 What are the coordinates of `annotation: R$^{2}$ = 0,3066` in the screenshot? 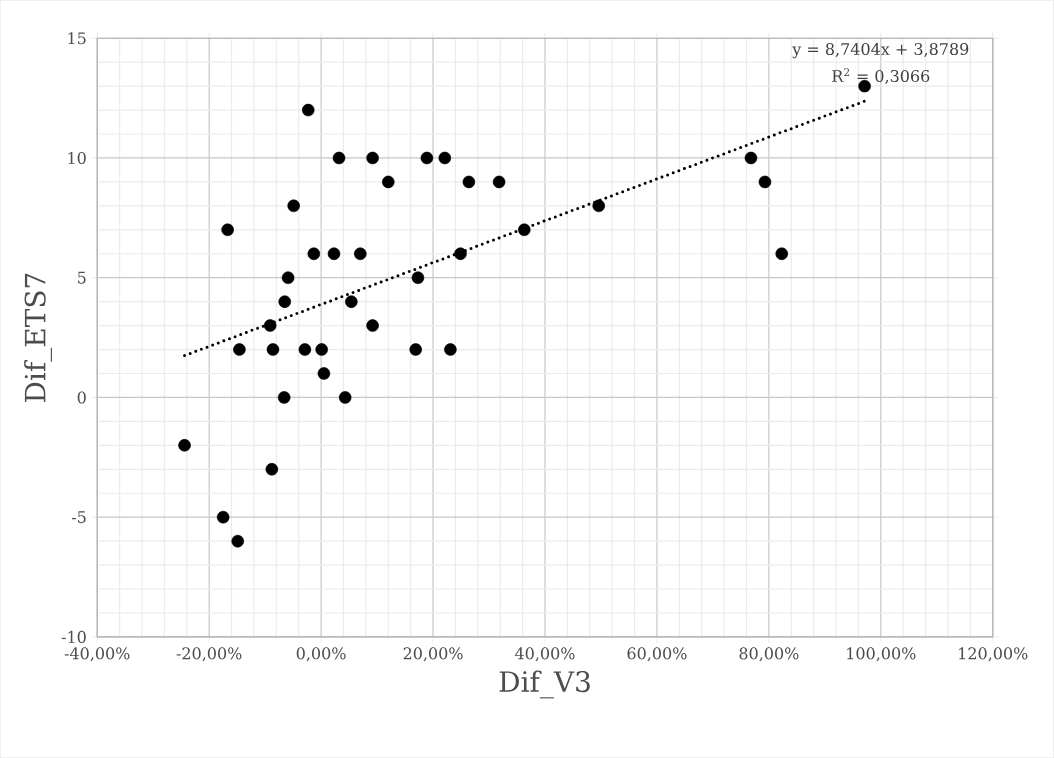 It's located at (881, 76).